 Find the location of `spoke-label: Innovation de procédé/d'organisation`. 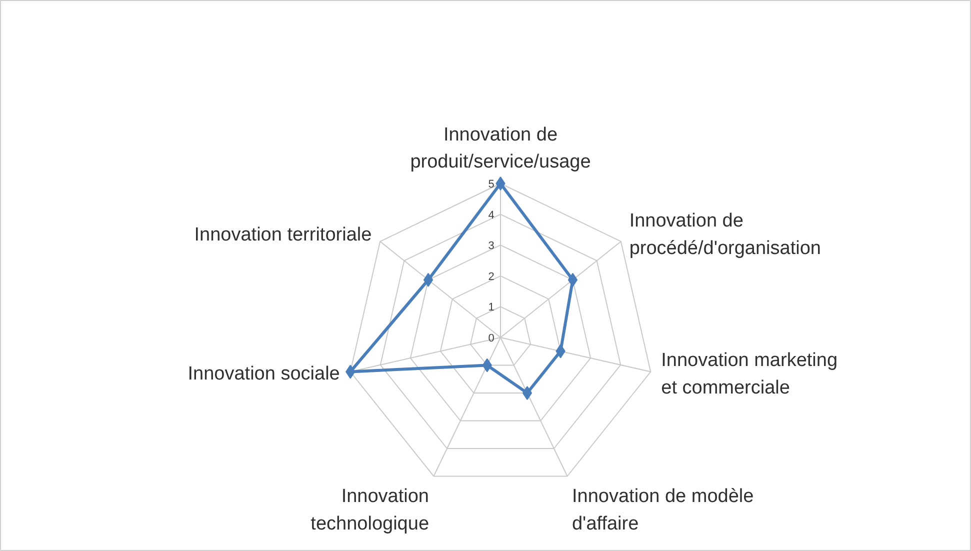

spoke-label: Innovation de procédé/d'organisation is located at coordinates (725, 234).